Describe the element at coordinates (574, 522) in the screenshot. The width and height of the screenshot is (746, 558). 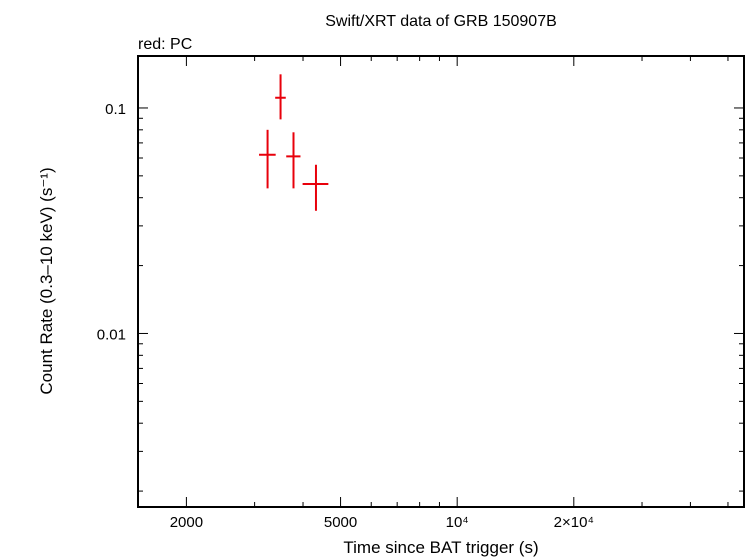
I see `x-tick-label: 2×10⁴` at that location.